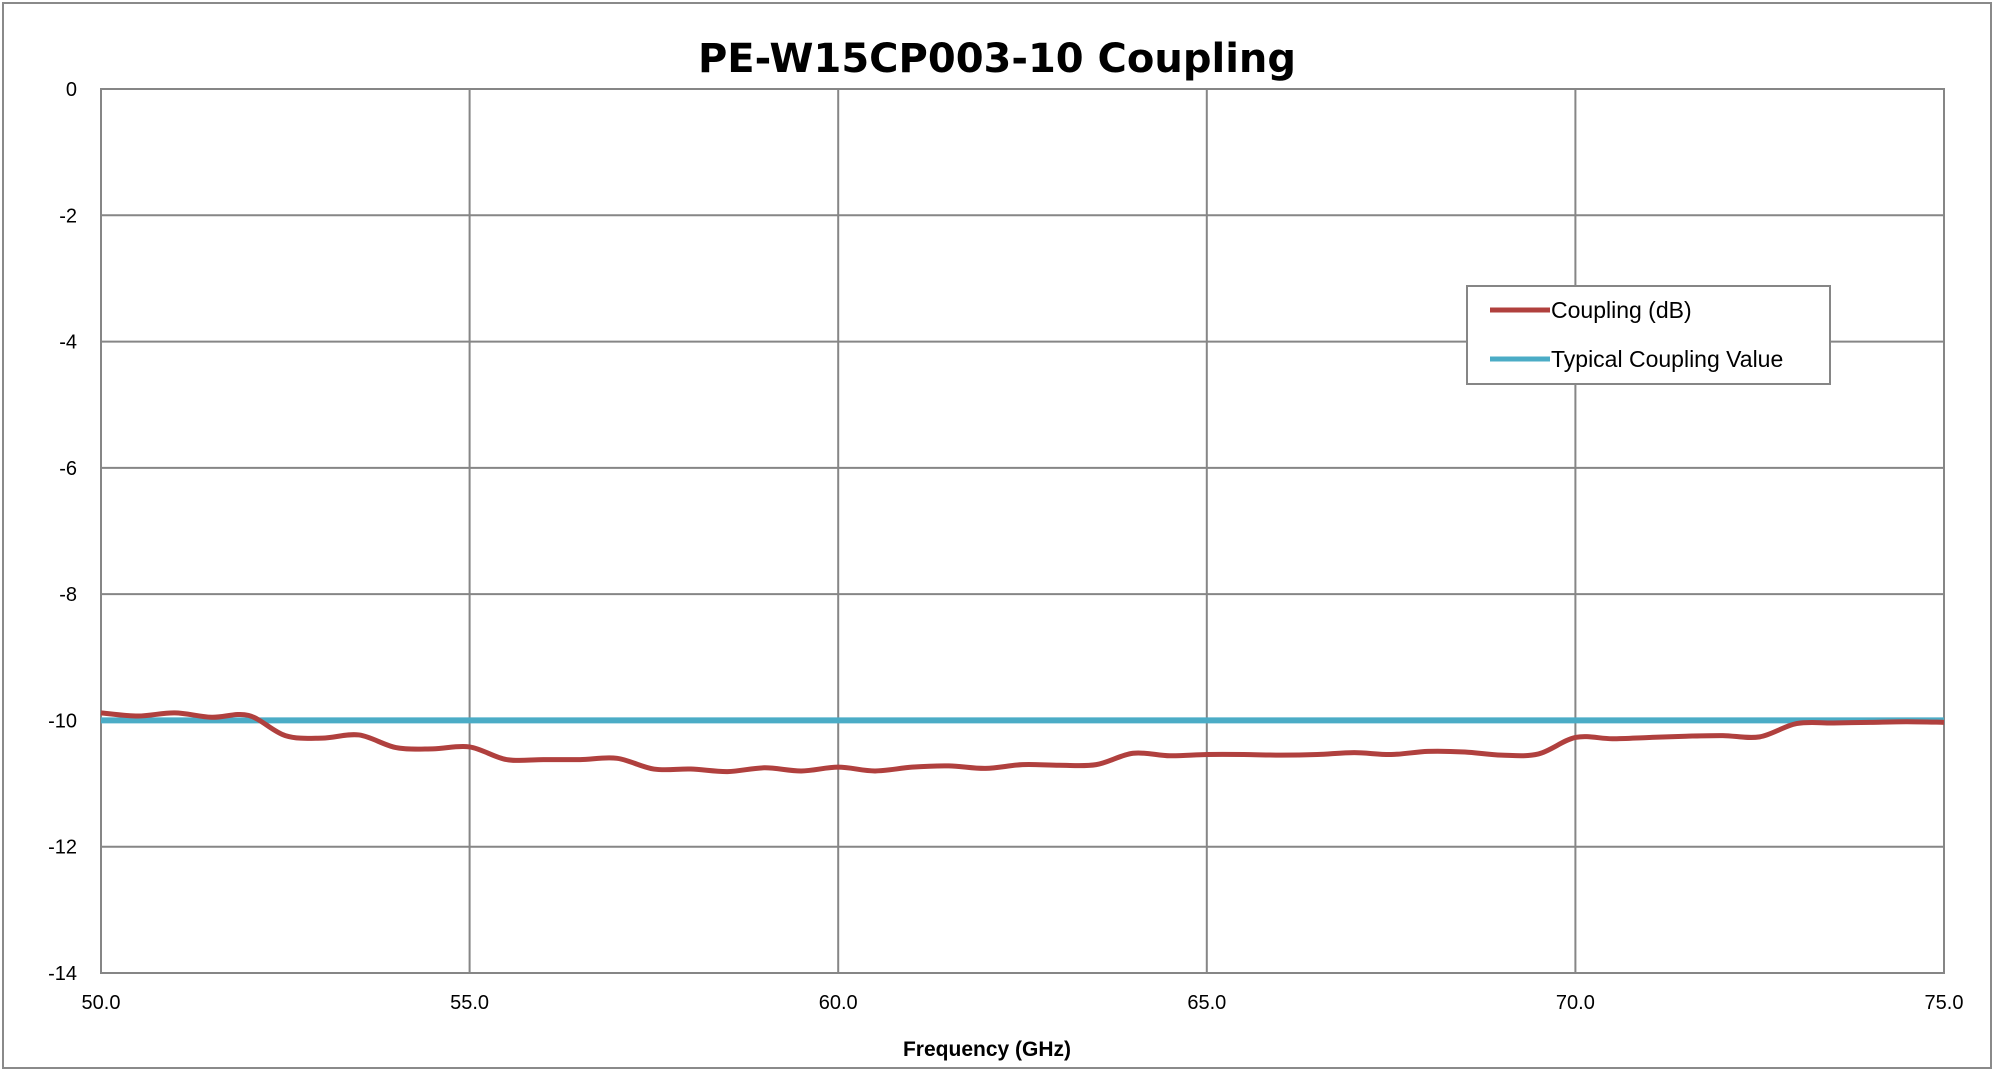 The height and width of the screenshot is (1071, 1994). Describe the element at coordinates (1944, 1003) in the screenshot. I see `x-tick-label: 75.0` at that location.